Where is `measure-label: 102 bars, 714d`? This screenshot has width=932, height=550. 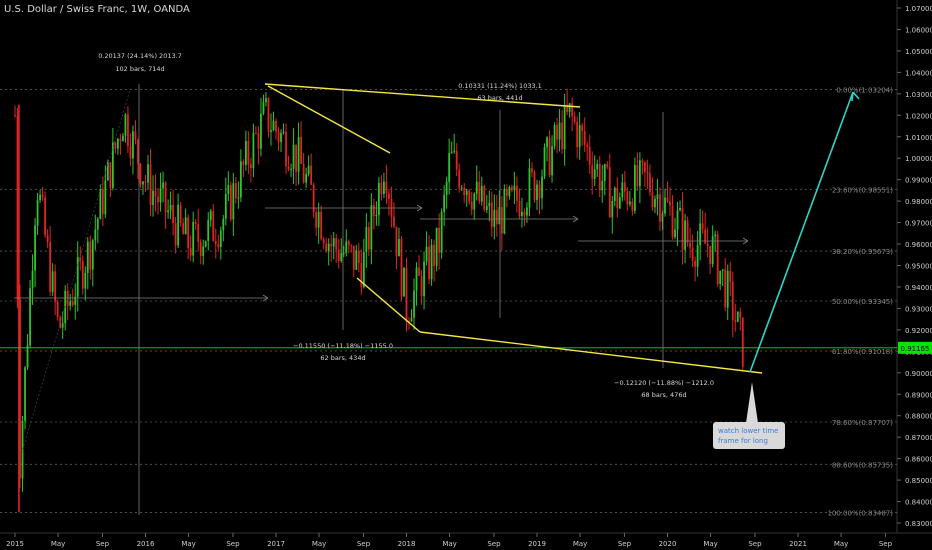
measure-label: 102 bars, 714d is located at coordinates (139, 69).